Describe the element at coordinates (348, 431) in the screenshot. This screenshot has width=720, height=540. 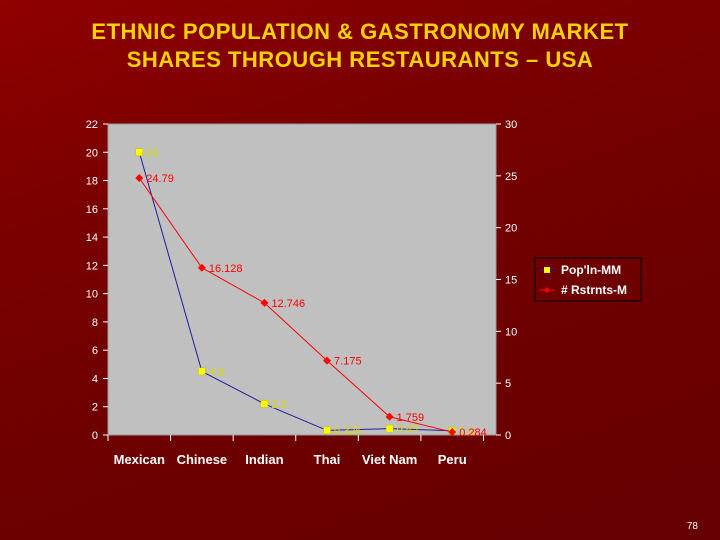
I see `data-label-population: 0.325` at that location.